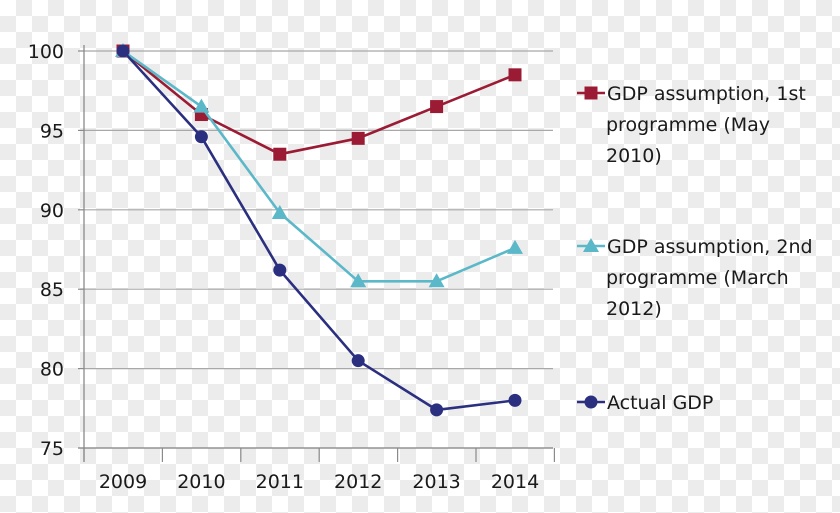  I want to click on x-tick-labels: 2009 2010 2011 2012 2013 2014, so click(319, 482).